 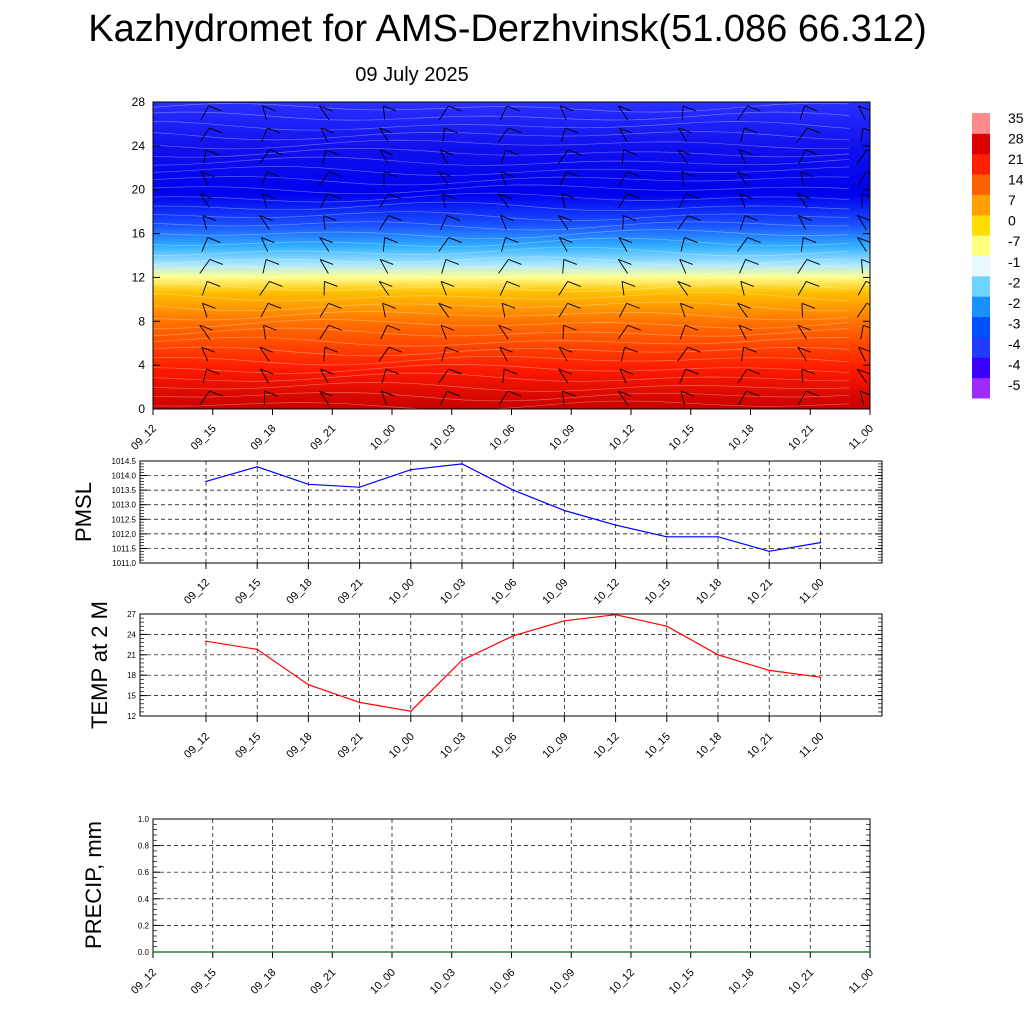 What do you see at coordinates (1014, 303) in the screenshot?
I see `colorbar-label: -2` at bounding box center [1014, 303].